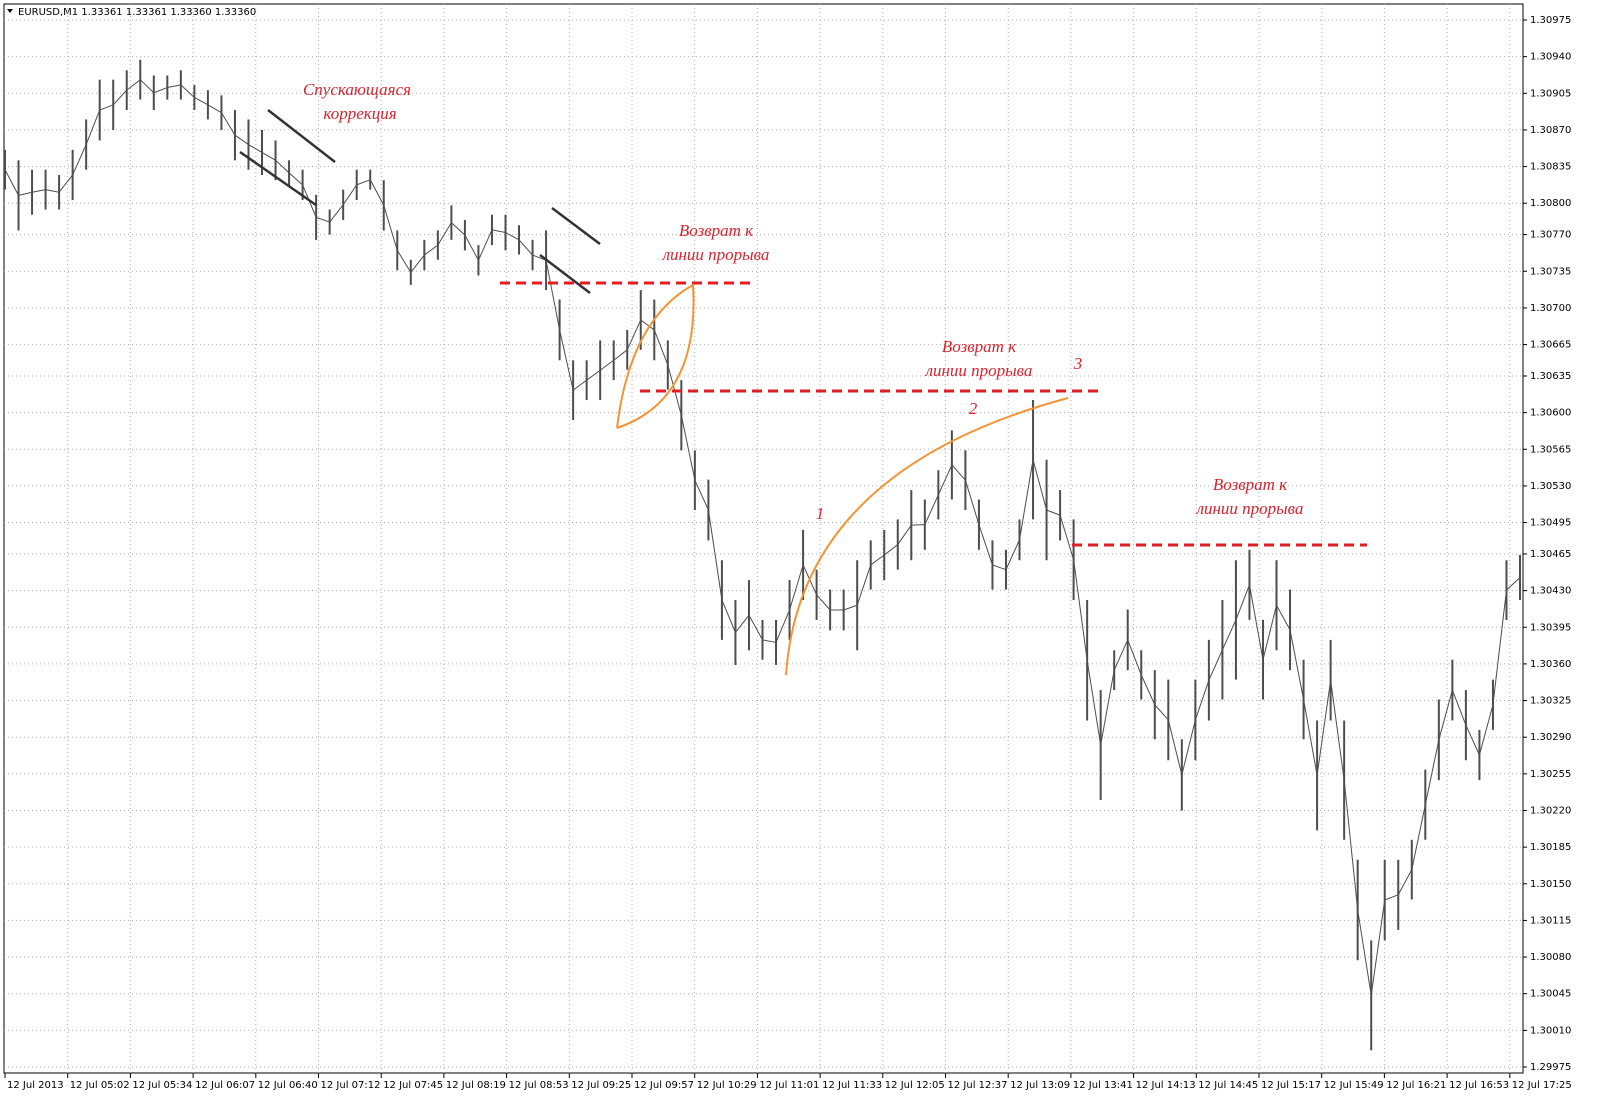 The width and height of the screenshot is (1600, 1118). I want to click on x-tick-label: 12 Jul 06:07, so click(225, 1085).